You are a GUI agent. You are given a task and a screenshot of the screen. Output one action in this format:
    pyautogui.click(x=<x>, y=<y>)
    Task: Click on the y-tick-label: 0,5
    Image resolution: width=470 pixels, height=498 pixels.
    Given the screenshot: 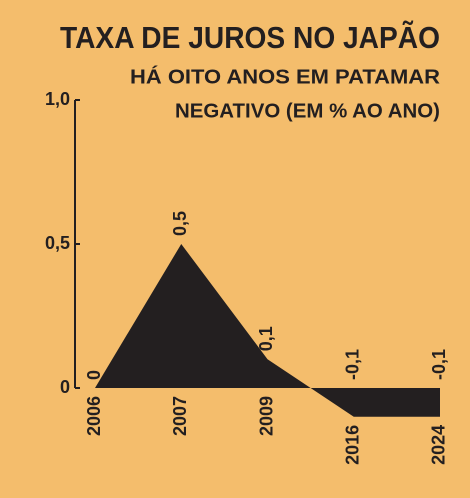 What is the action you would take?
    pyautogui.click(x=57, y=243)
    